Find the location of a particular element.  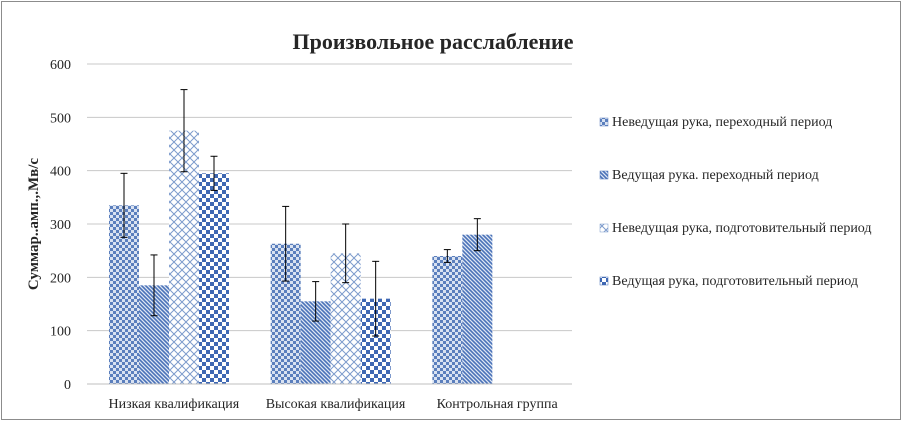

y-tick-label: 400 is located at coordinates (60, 172).